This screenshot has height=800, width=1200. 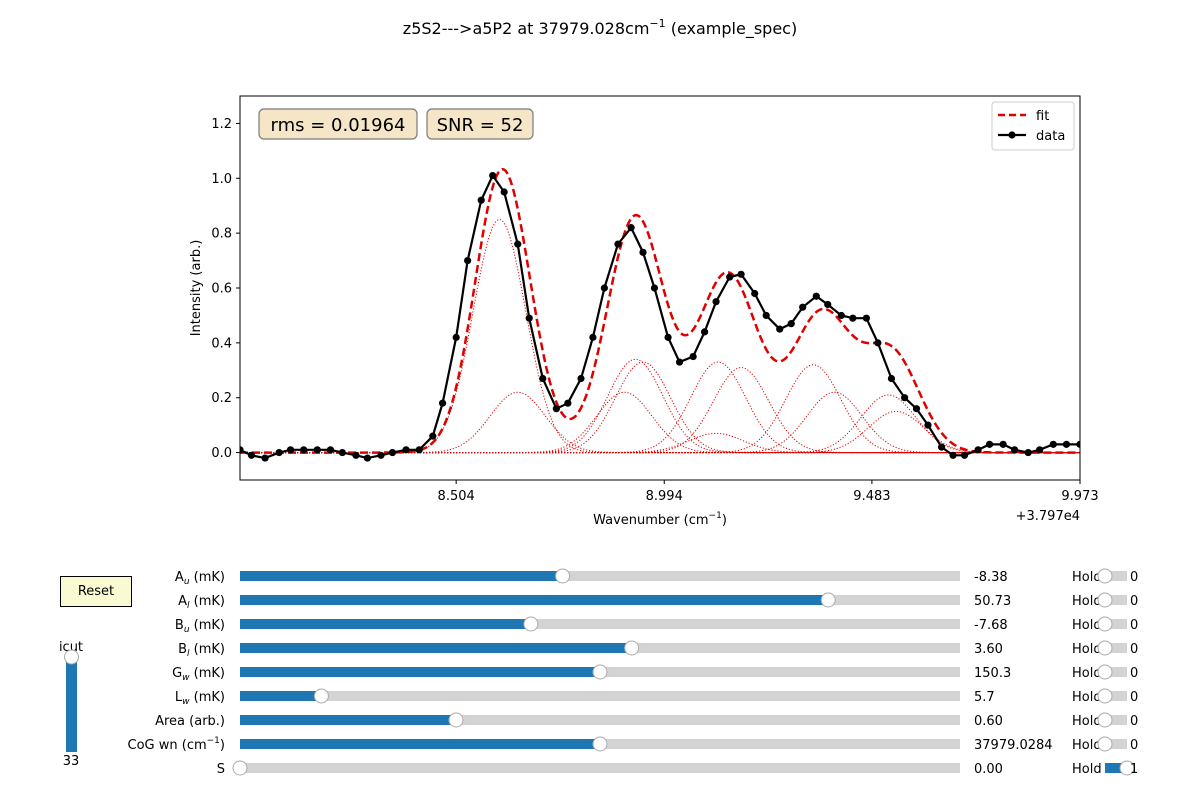 I want to click on slider-row-1: Au (mK) -8.38 Hold 0, so click(x=656, y=577).